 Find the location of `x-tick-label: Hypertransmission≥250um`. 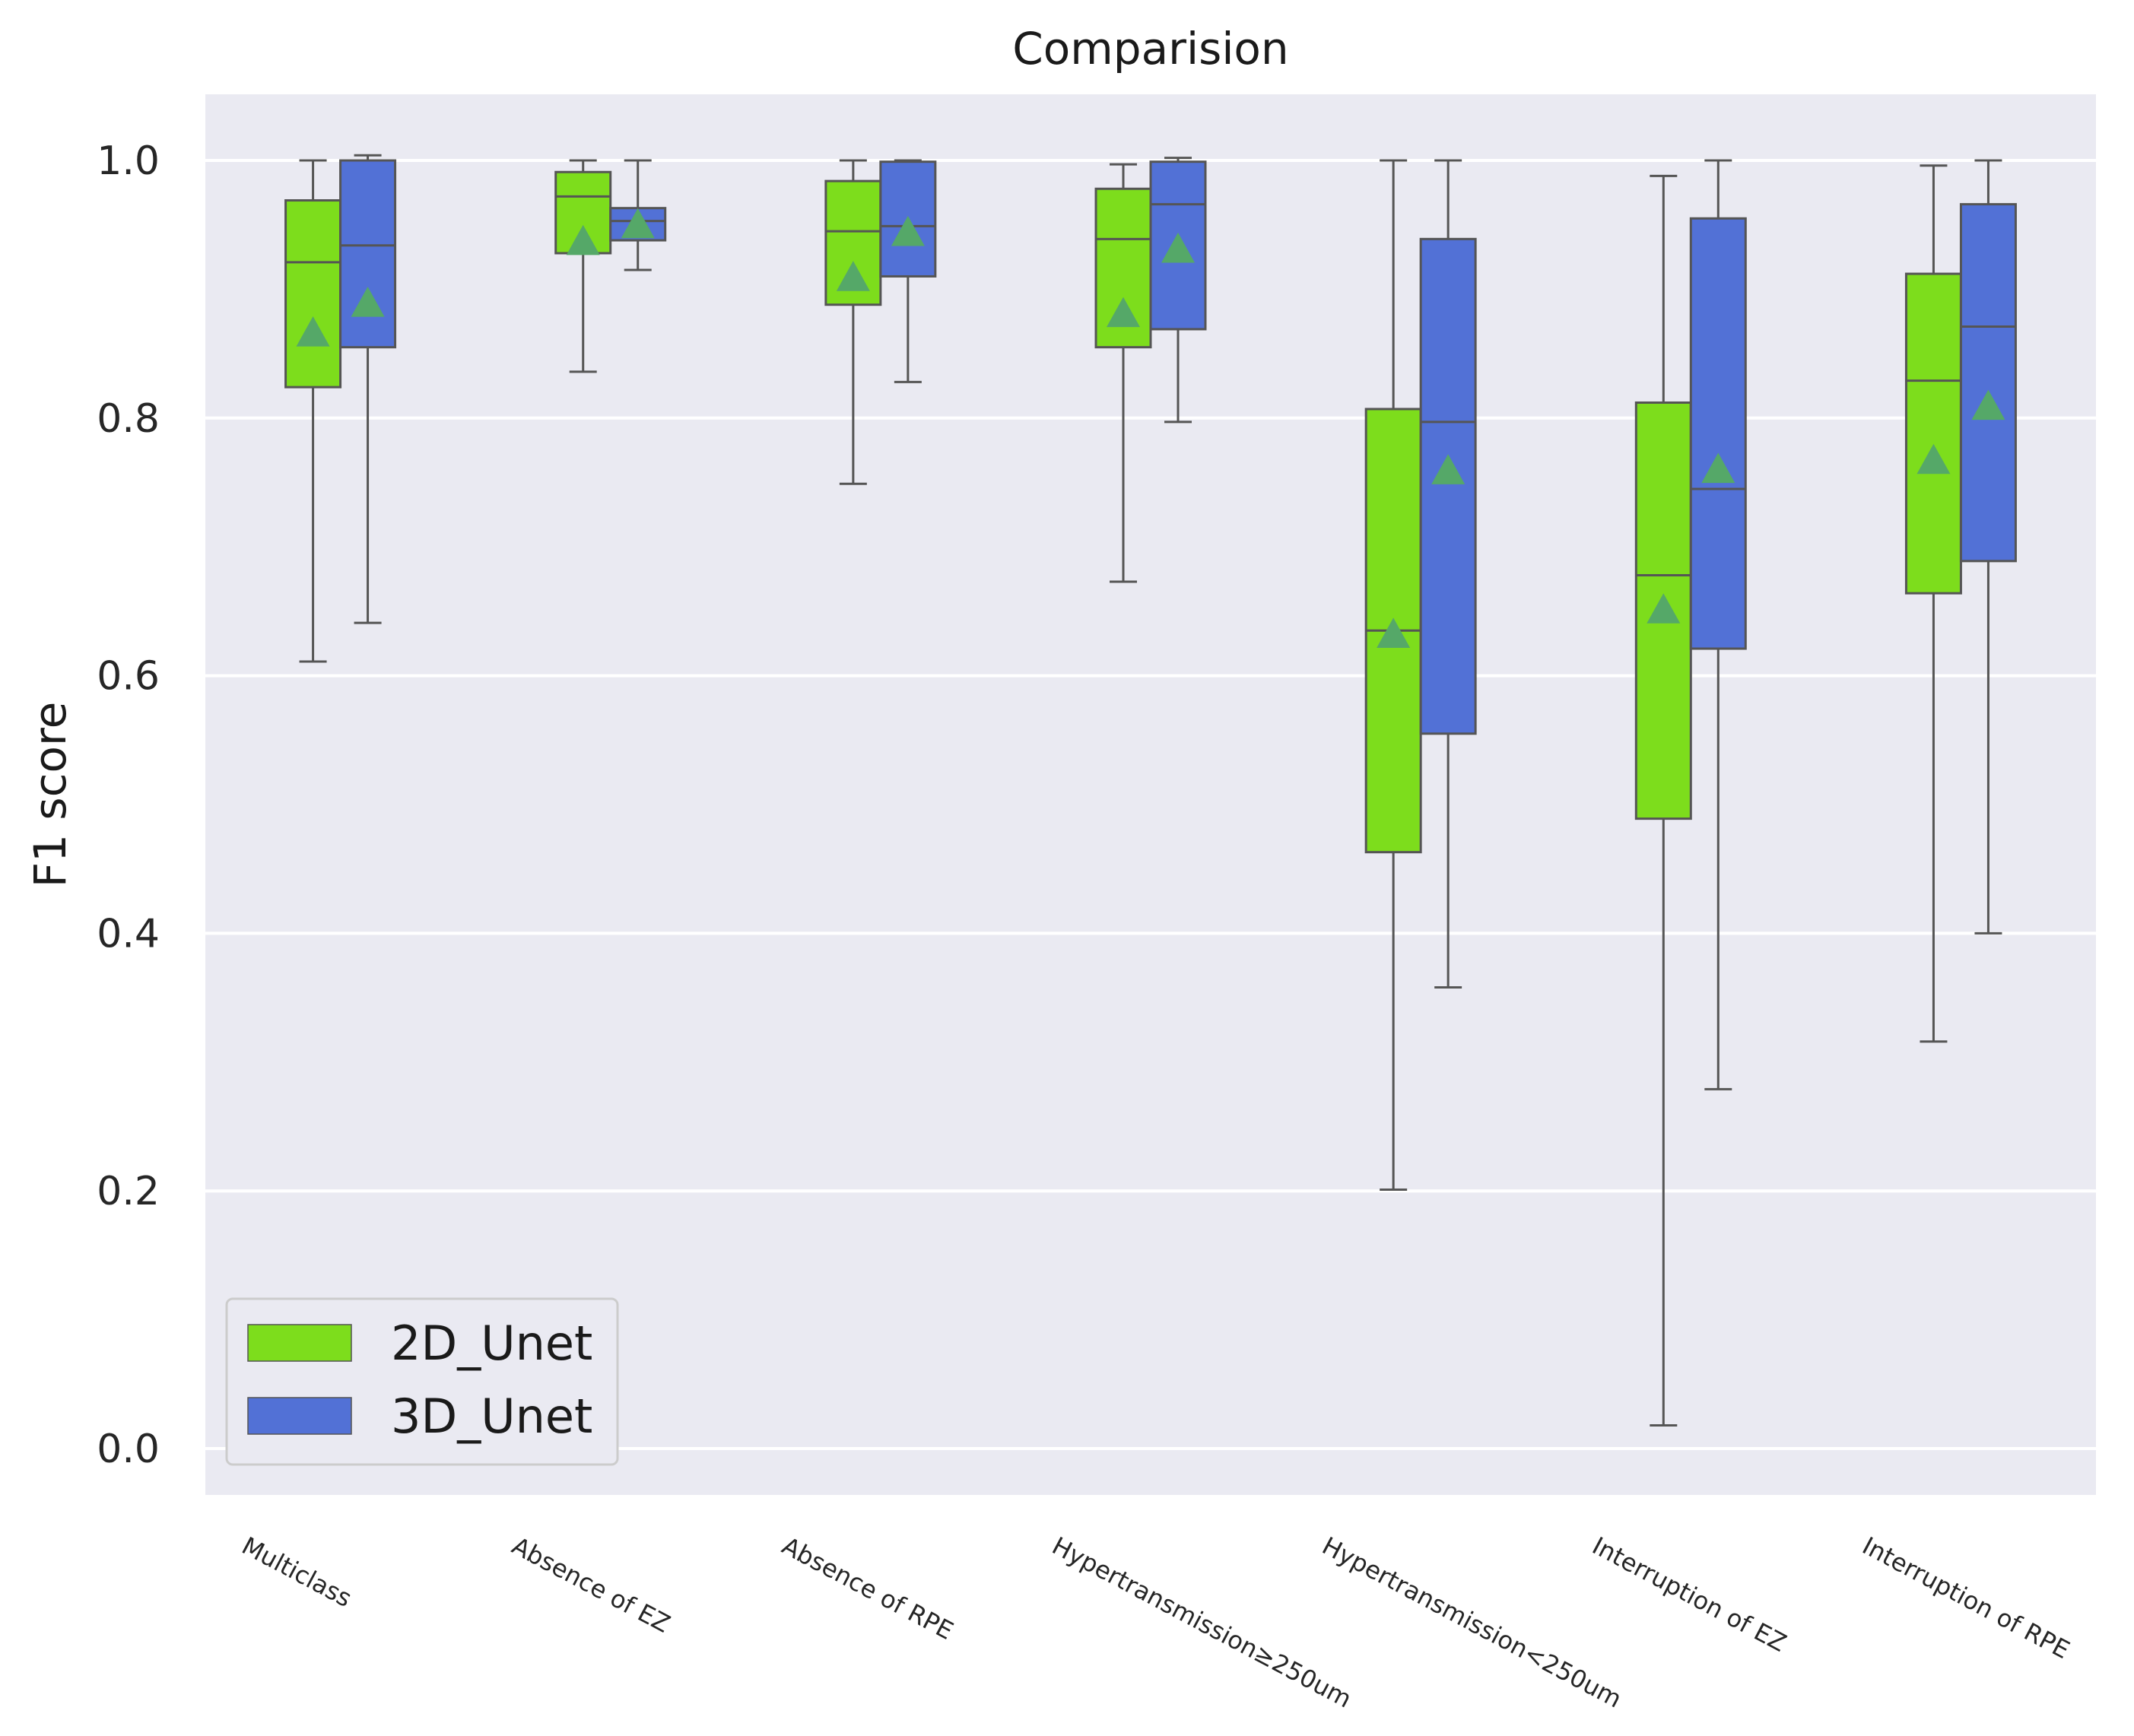

x-tick-label: Hypertransmission≥250um is located at coordinates (1201, 1622).